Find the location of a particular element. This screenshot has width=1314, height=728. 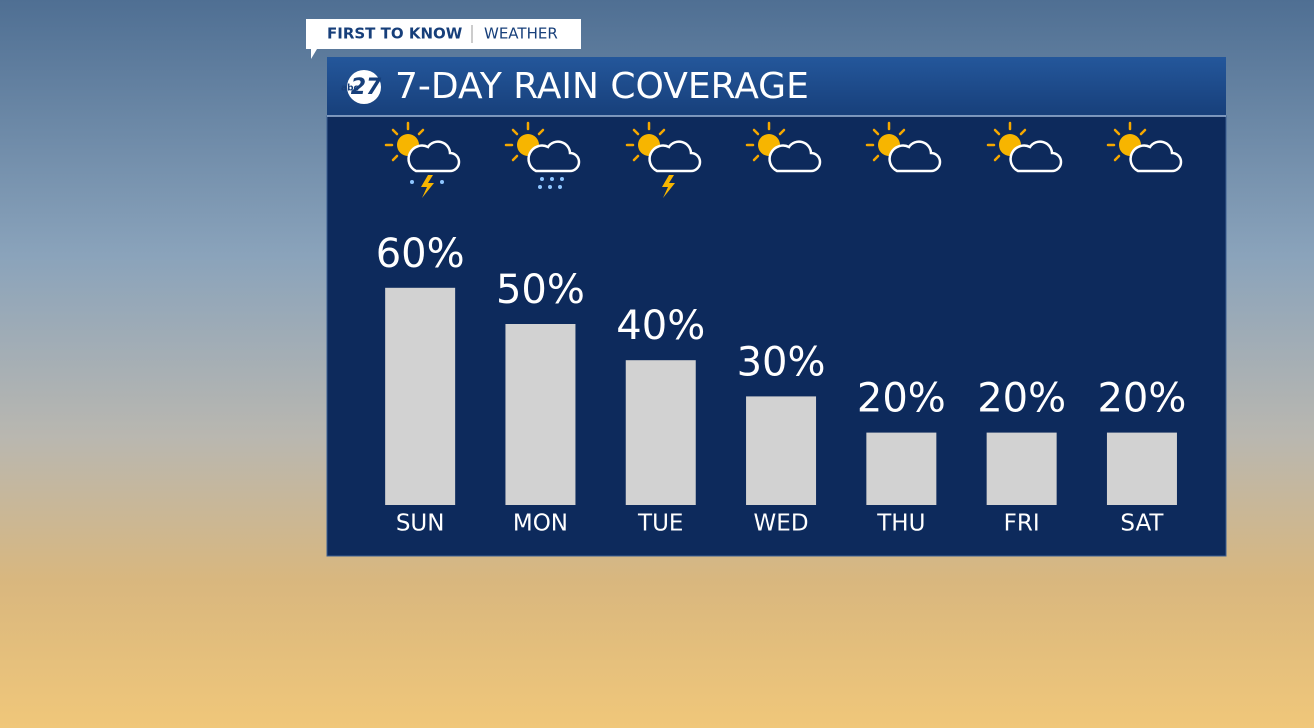

logo-mark is located at coordinates (364, 87).